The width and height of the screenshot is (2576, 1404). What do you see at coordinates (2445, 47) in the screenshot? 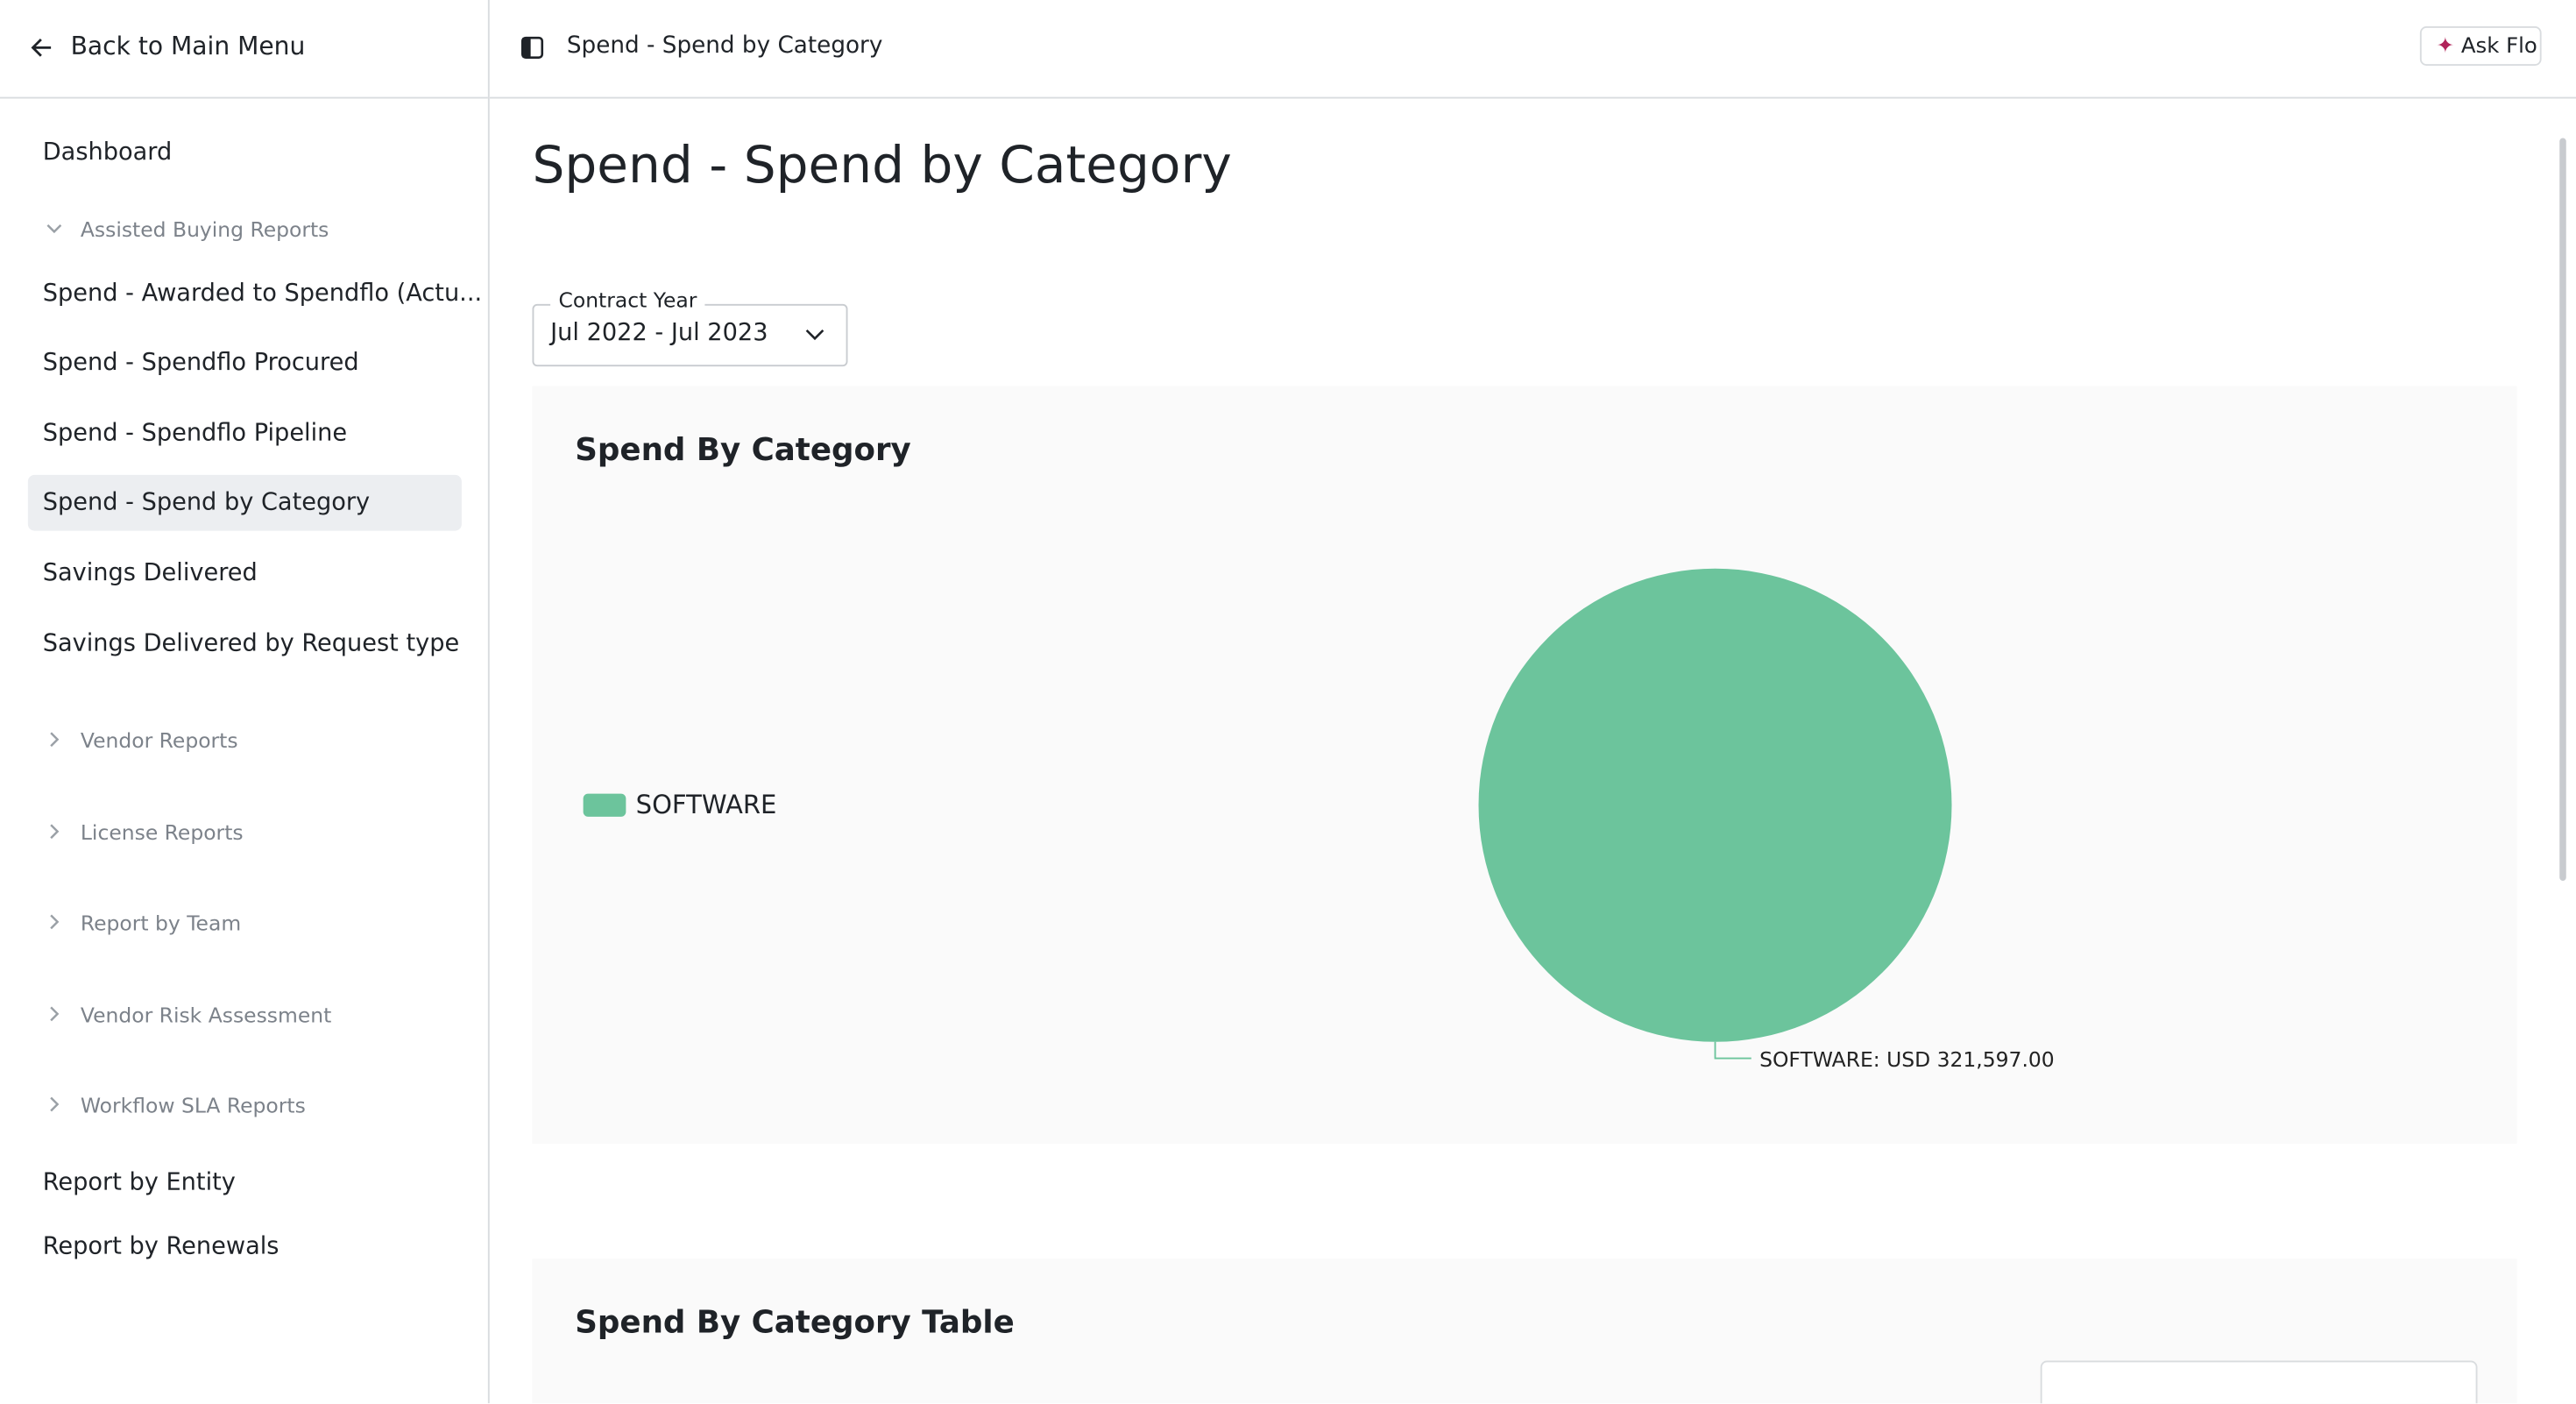
I see `sparkle-icon: ✦` at bounding box center [2445, 47].